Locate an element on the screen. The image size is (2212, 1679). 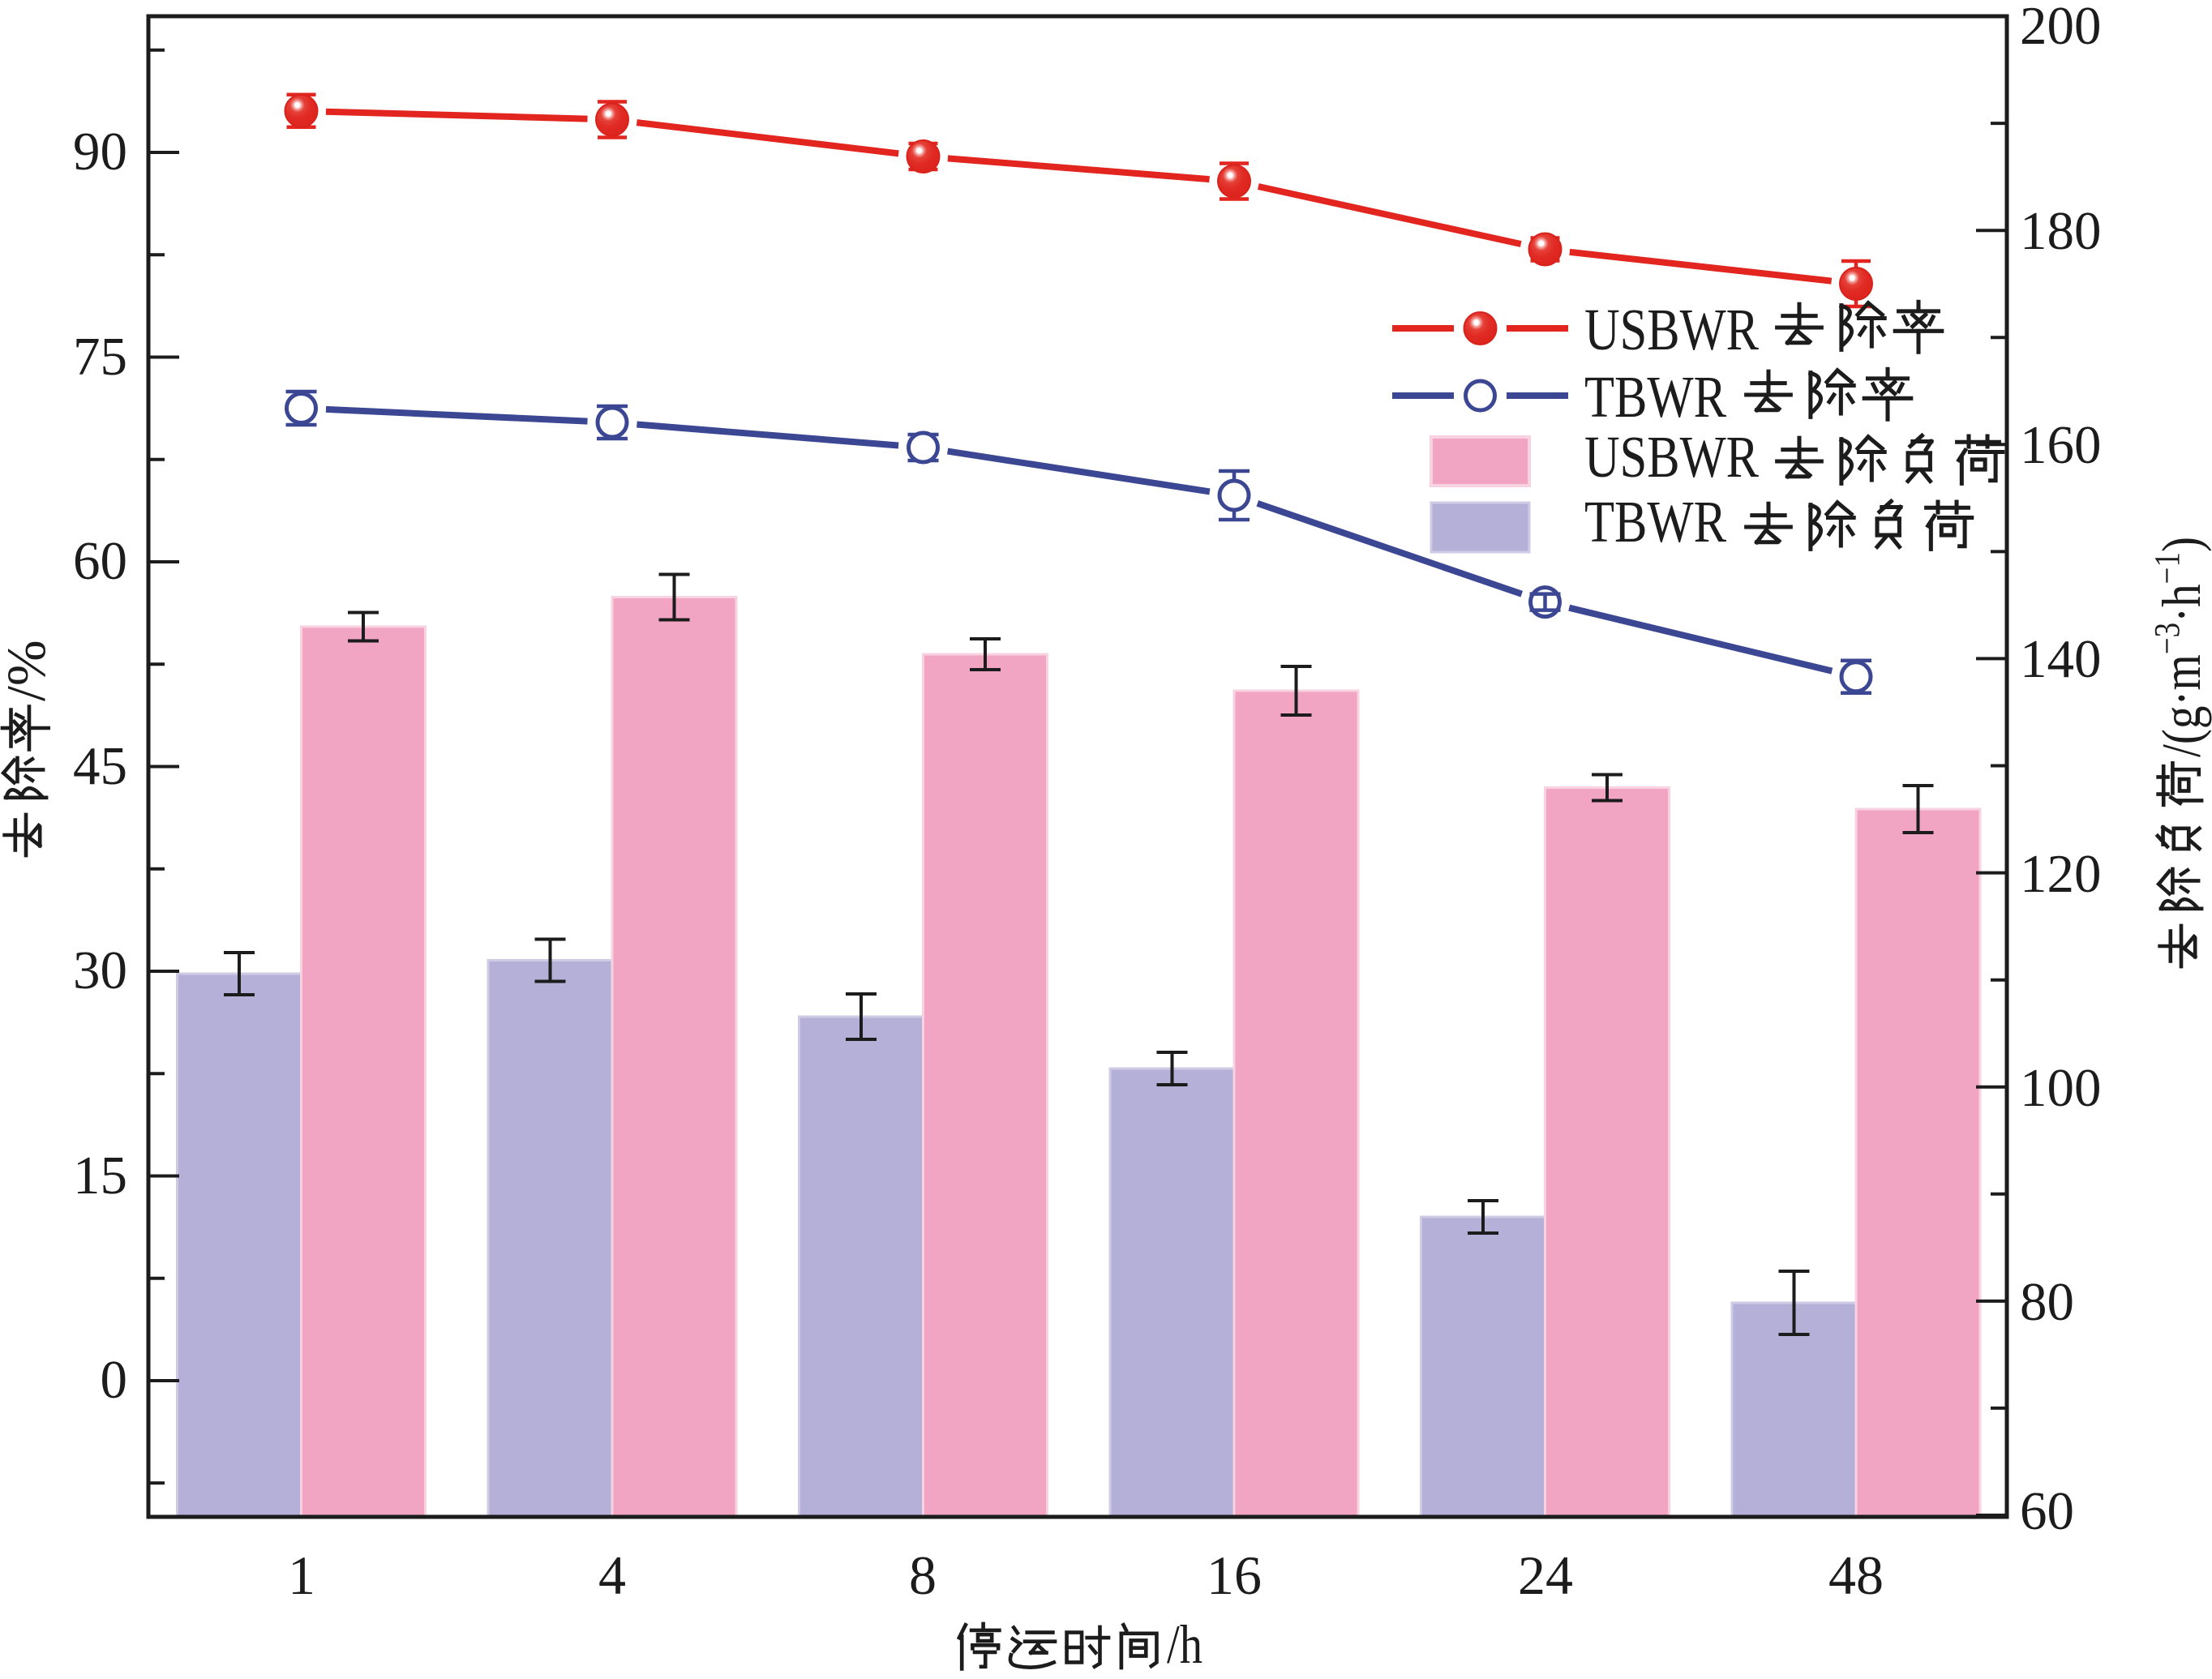
svg-text: 200 is located at coordinates (2061, 28).